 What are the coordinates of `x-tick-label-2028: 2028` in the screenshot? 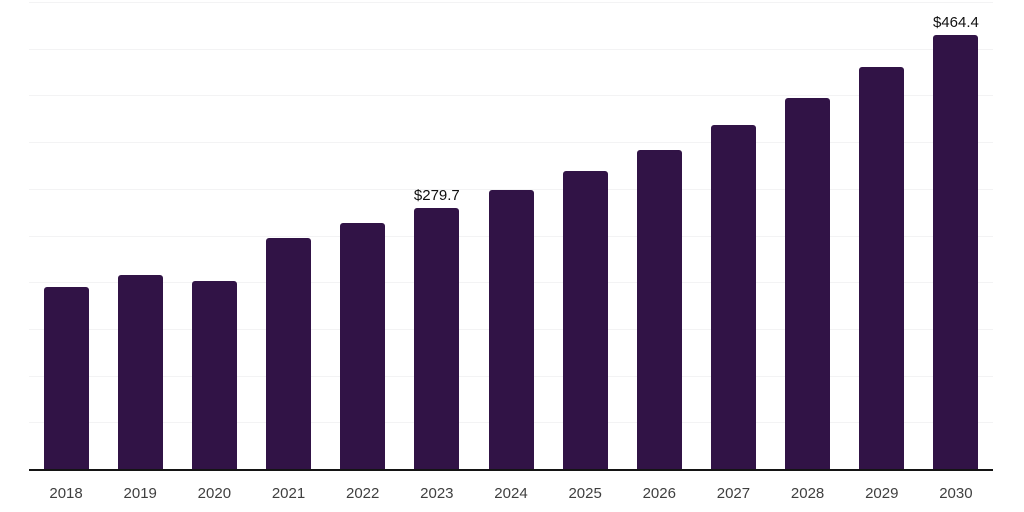 It's located at (807, 493).